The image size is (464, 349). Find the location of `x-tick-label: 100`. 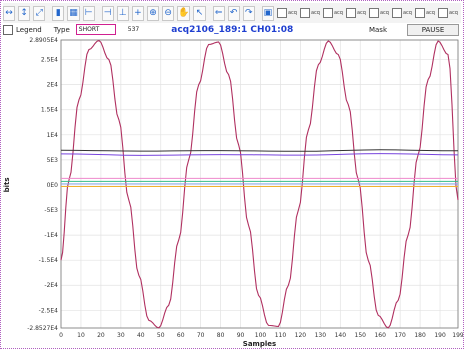

x-tick-label: 100 is located at coordinates (261, 335).